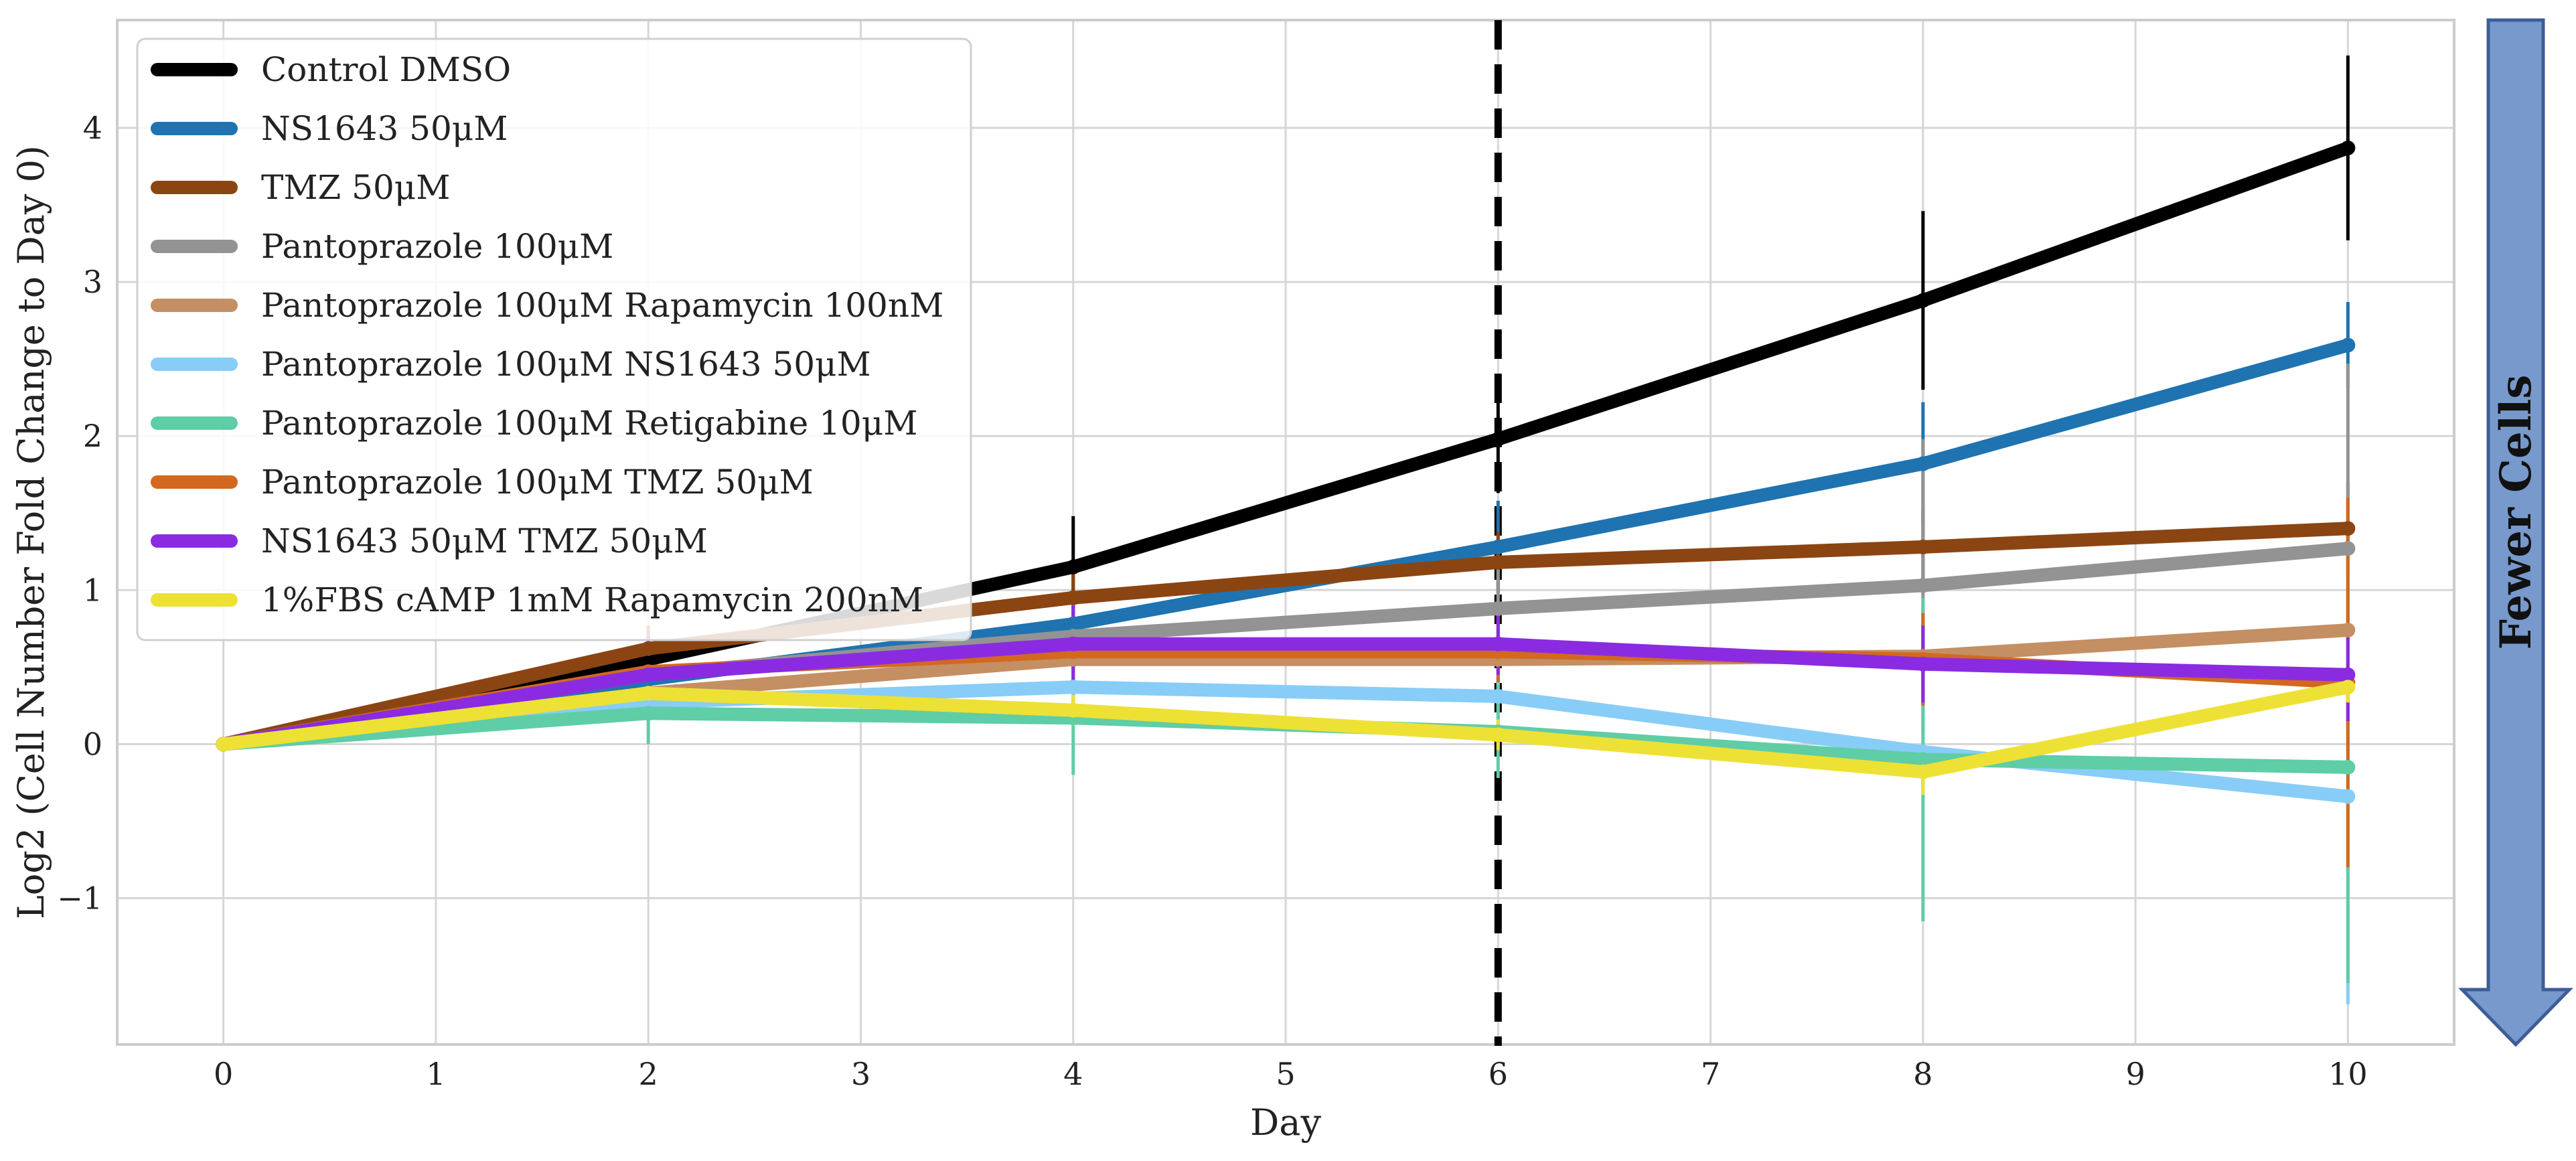 This screenshot has height=1161, width=2576. What do you see at coordinates (860, 1074) in the screenshot?
I see `x-tick-label: 3` at bounding box center [860, 1074].